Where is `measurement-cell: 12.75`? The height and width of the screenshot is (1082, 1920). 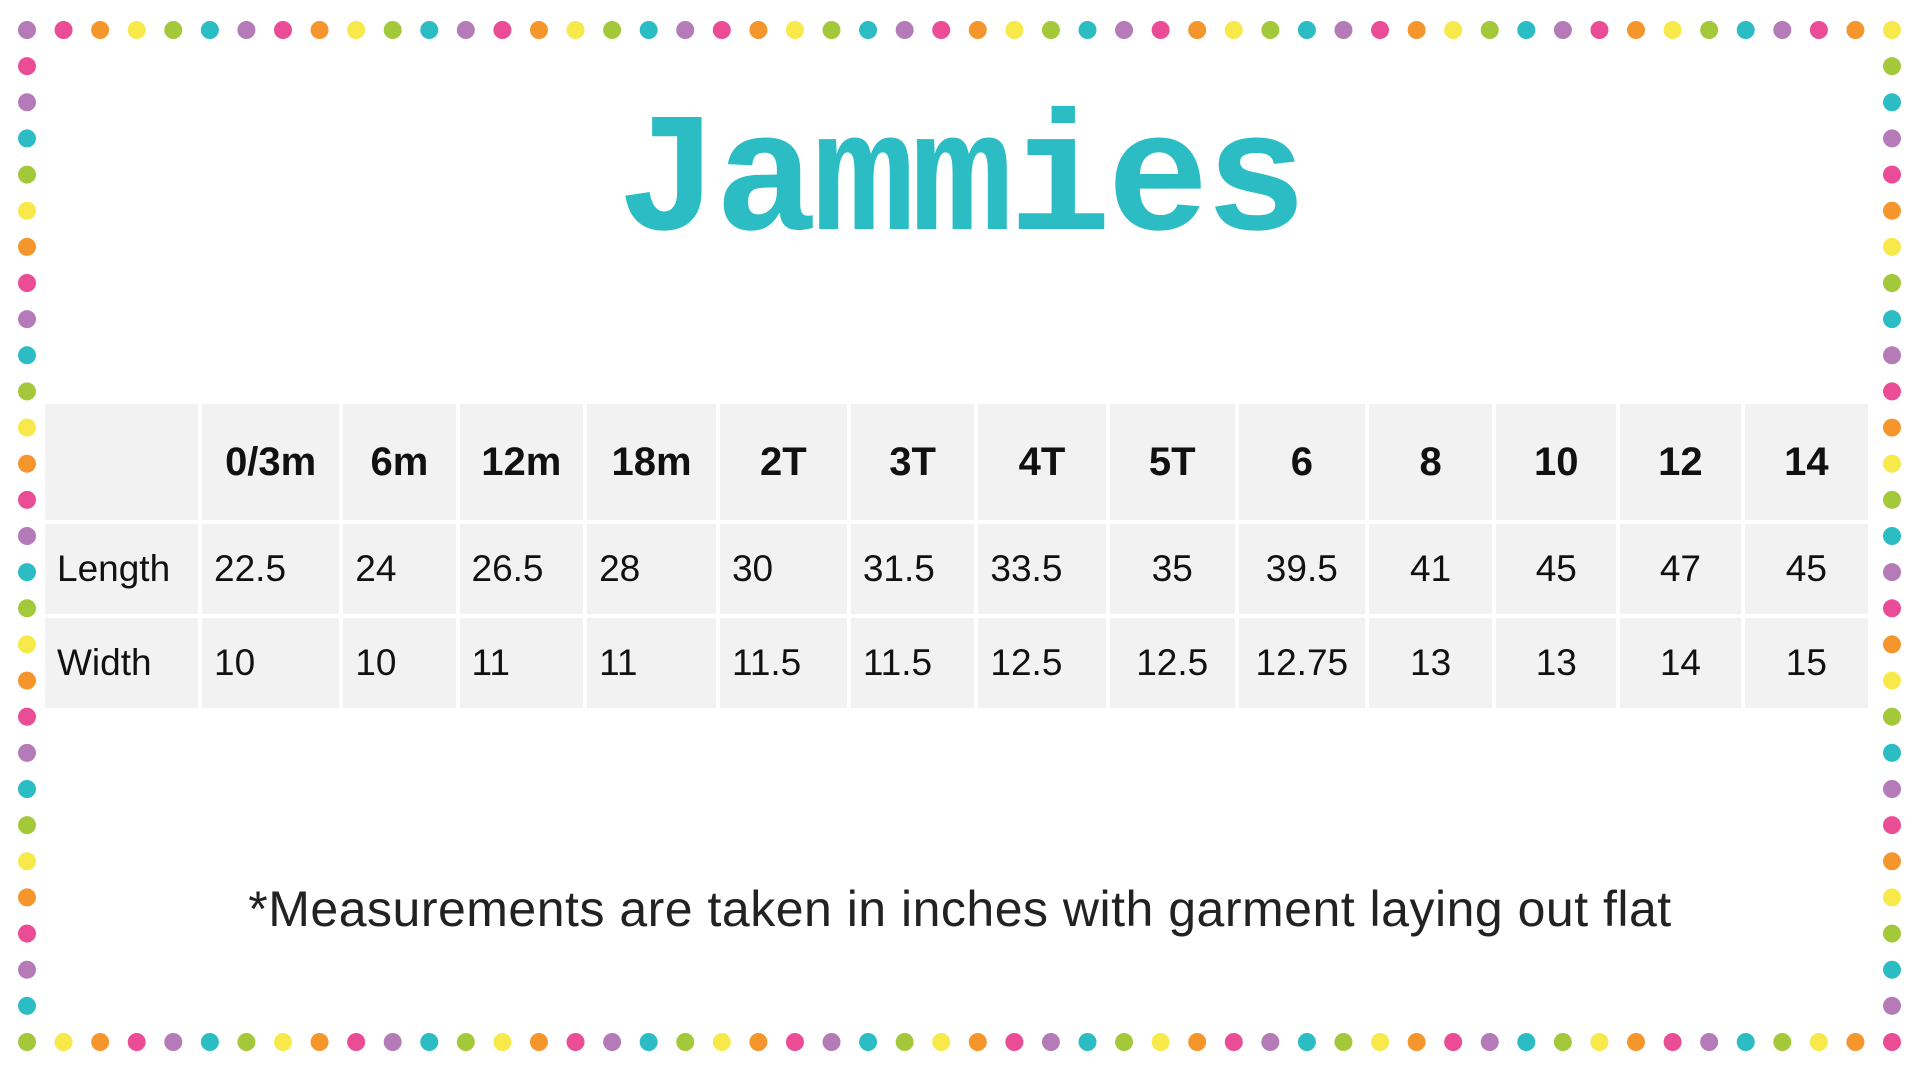 measurement-cell: 12.75 is located at coordinates (1301, 663).